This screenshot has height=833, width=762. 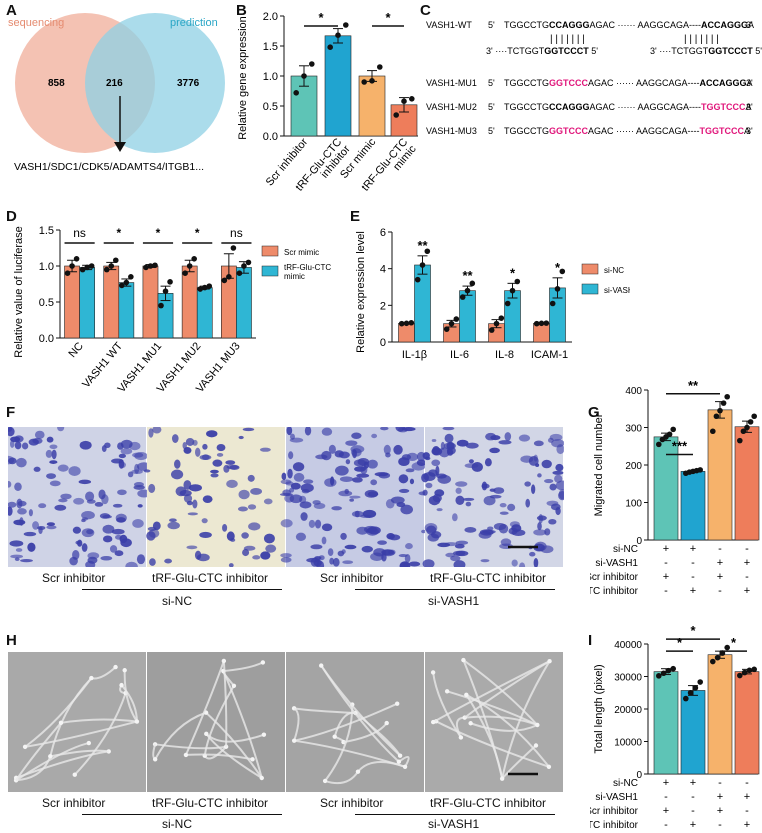 What do you see at coordinates (567, 39) in the screenshot?
I see `base-pairing-left: | | | | | | |` at bounding box center [567, 39].